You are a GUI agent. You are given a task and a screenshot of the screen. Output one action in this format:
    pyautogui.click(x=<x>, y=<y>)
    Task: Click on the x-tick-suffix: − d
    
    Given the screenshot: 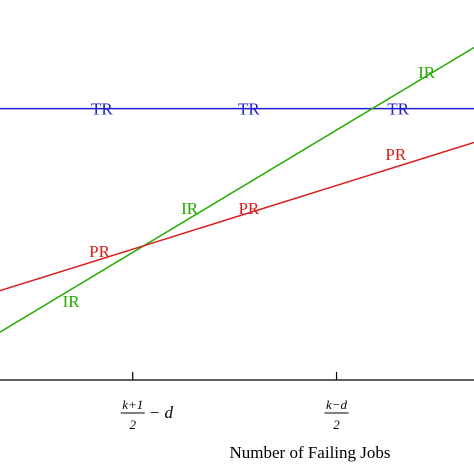 What is the action you would take?
    pyautogui.click(x=161, y=412)
    